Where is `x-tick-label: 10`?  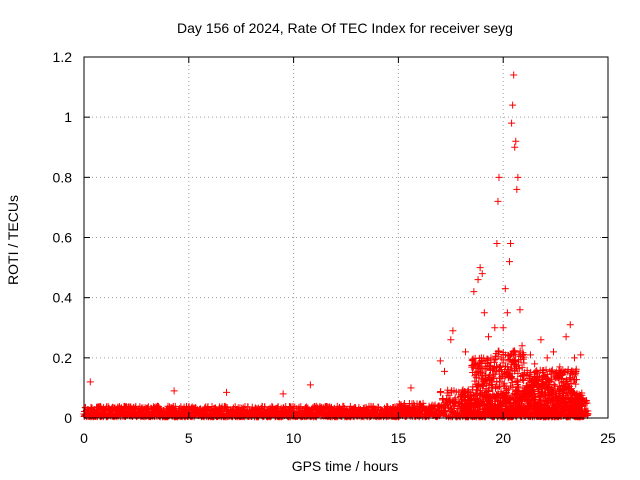 x-tick-label: 10 is located at coordinates (294, 438).